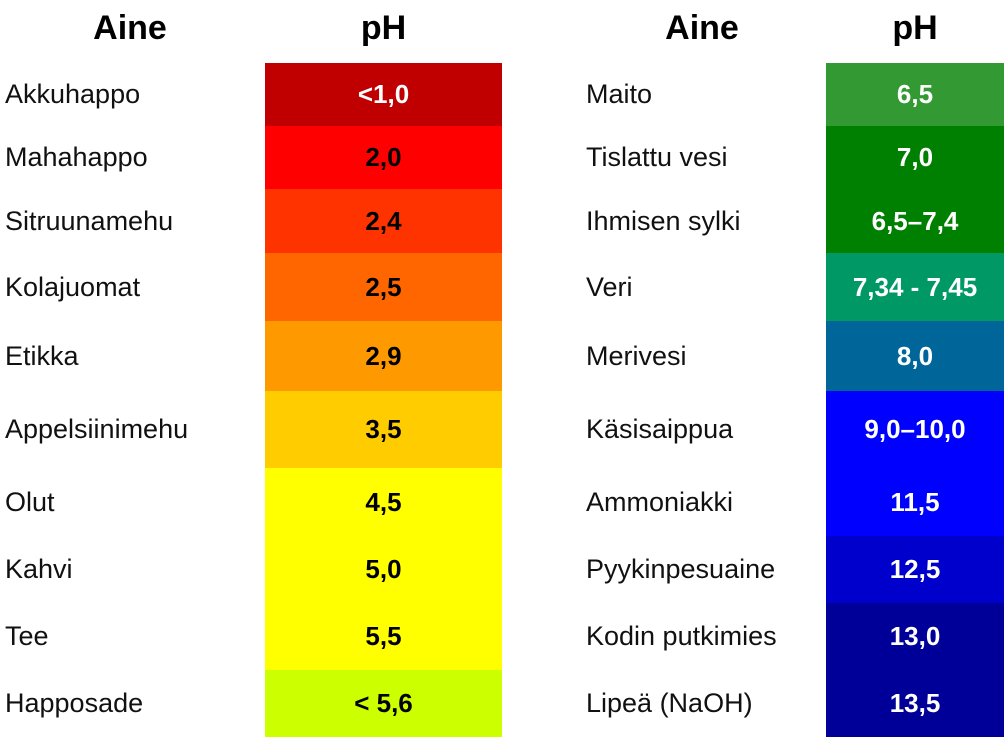 The width and height of the screenshot is (1006, 737). Describe the element at coordinates (383, 569) in the screenshot. I see `ph-value-cell: 5,0` at that location.